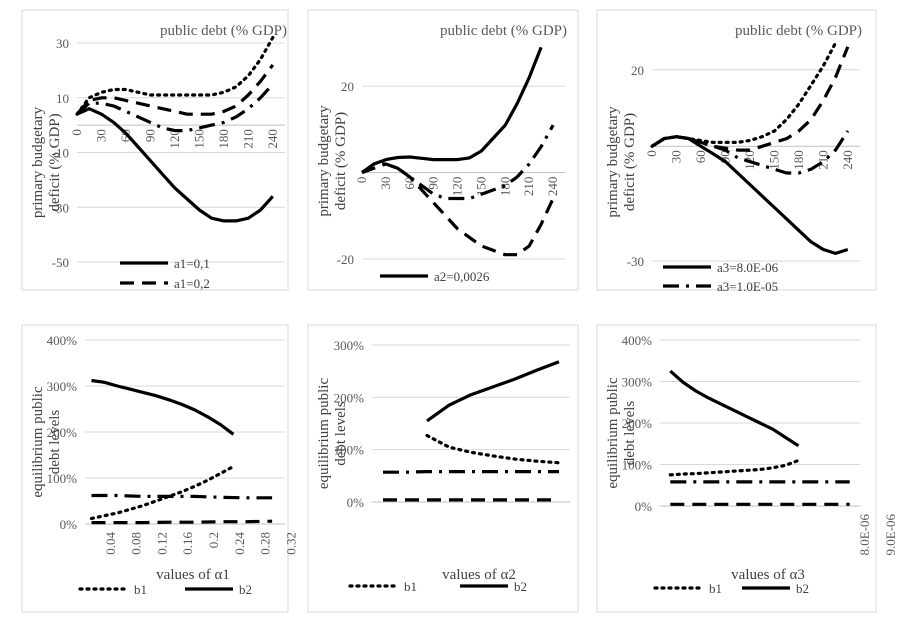  What do you see at coordinates (635, 261) in the screenshot?
I see `y-tick-label: -30` at bounding box center [635, 261].